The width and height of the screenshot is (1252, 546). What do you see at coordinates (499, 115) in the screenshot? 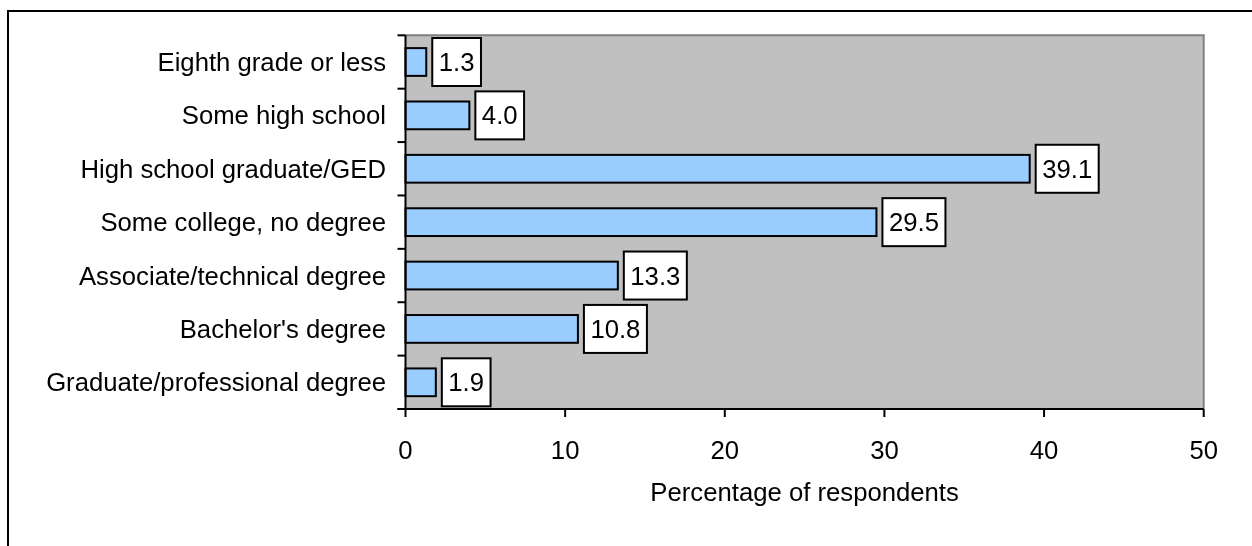
I see `data-label: 4.0` at bounding box center [499, 115].